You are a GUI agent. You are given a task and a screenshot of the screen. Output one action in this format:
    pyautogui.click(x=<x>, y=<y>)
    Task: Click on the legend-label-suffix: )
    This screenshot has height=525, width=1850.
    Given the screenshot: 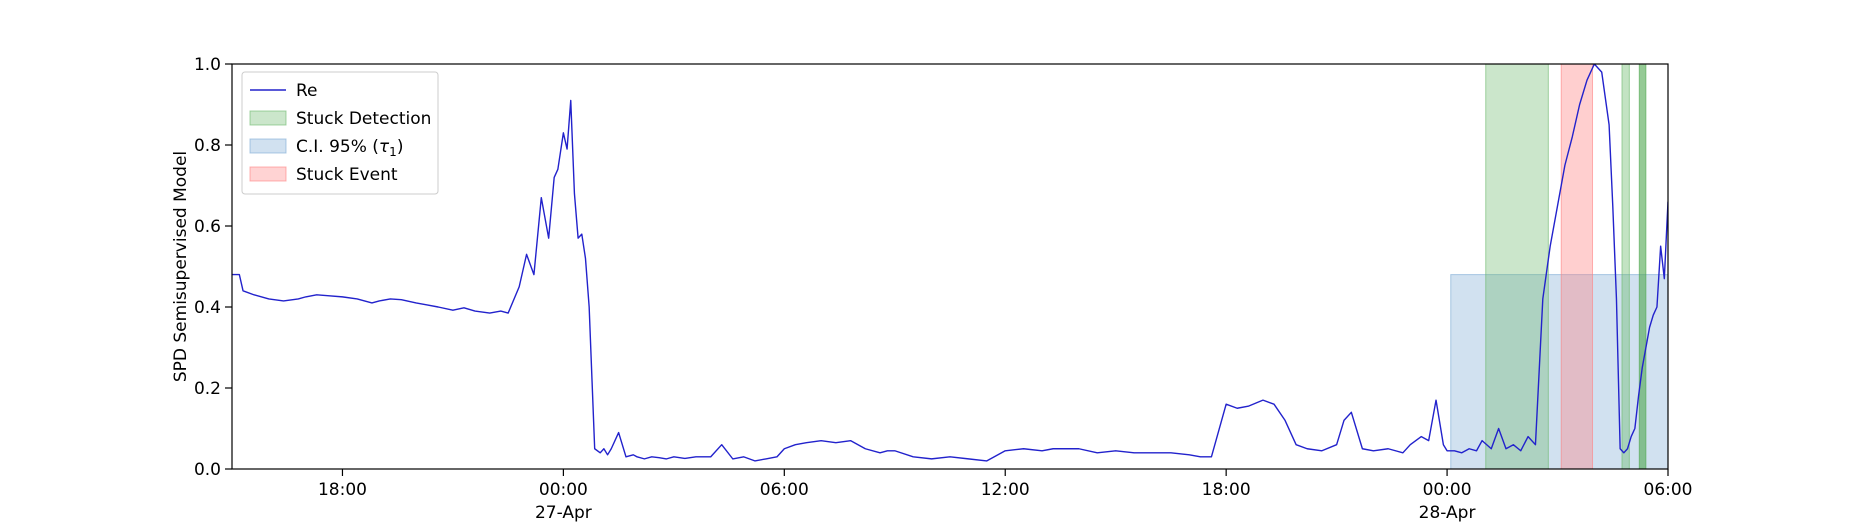 What is the action you would take?
    pyautogui.click(x=400, y=147)
    